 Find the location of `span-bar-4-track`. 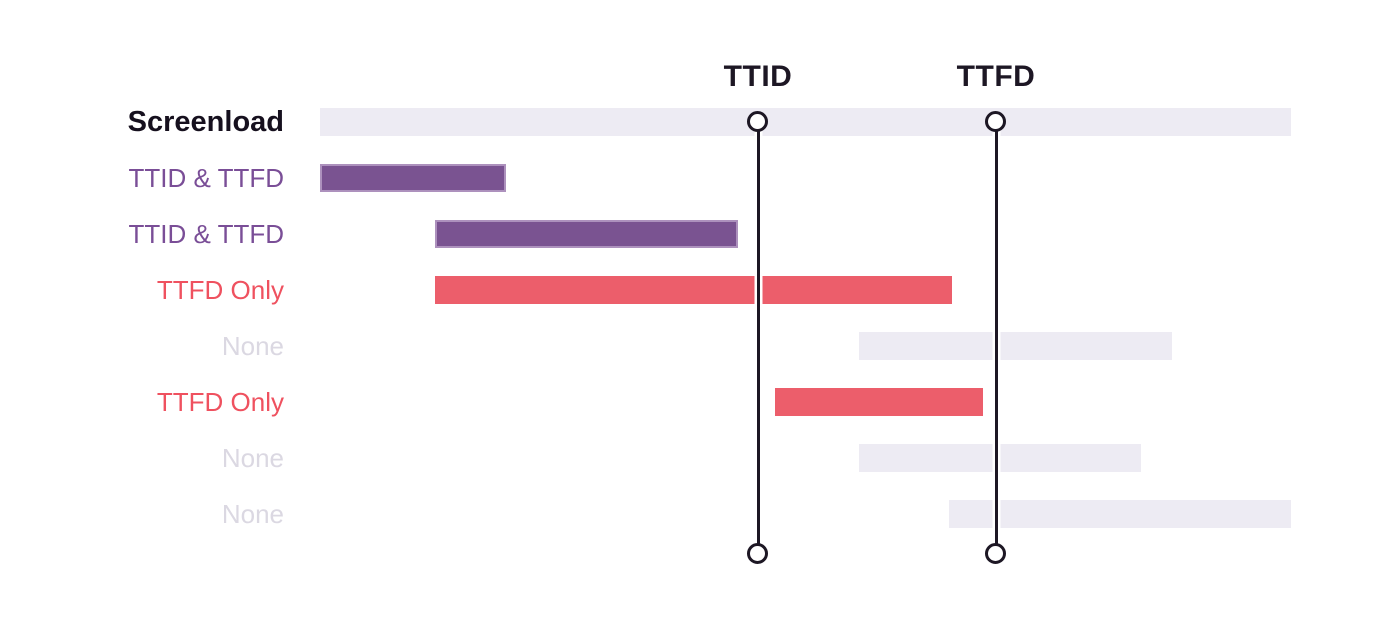

span-bar-4-track is located at coordinates (1015, 346).